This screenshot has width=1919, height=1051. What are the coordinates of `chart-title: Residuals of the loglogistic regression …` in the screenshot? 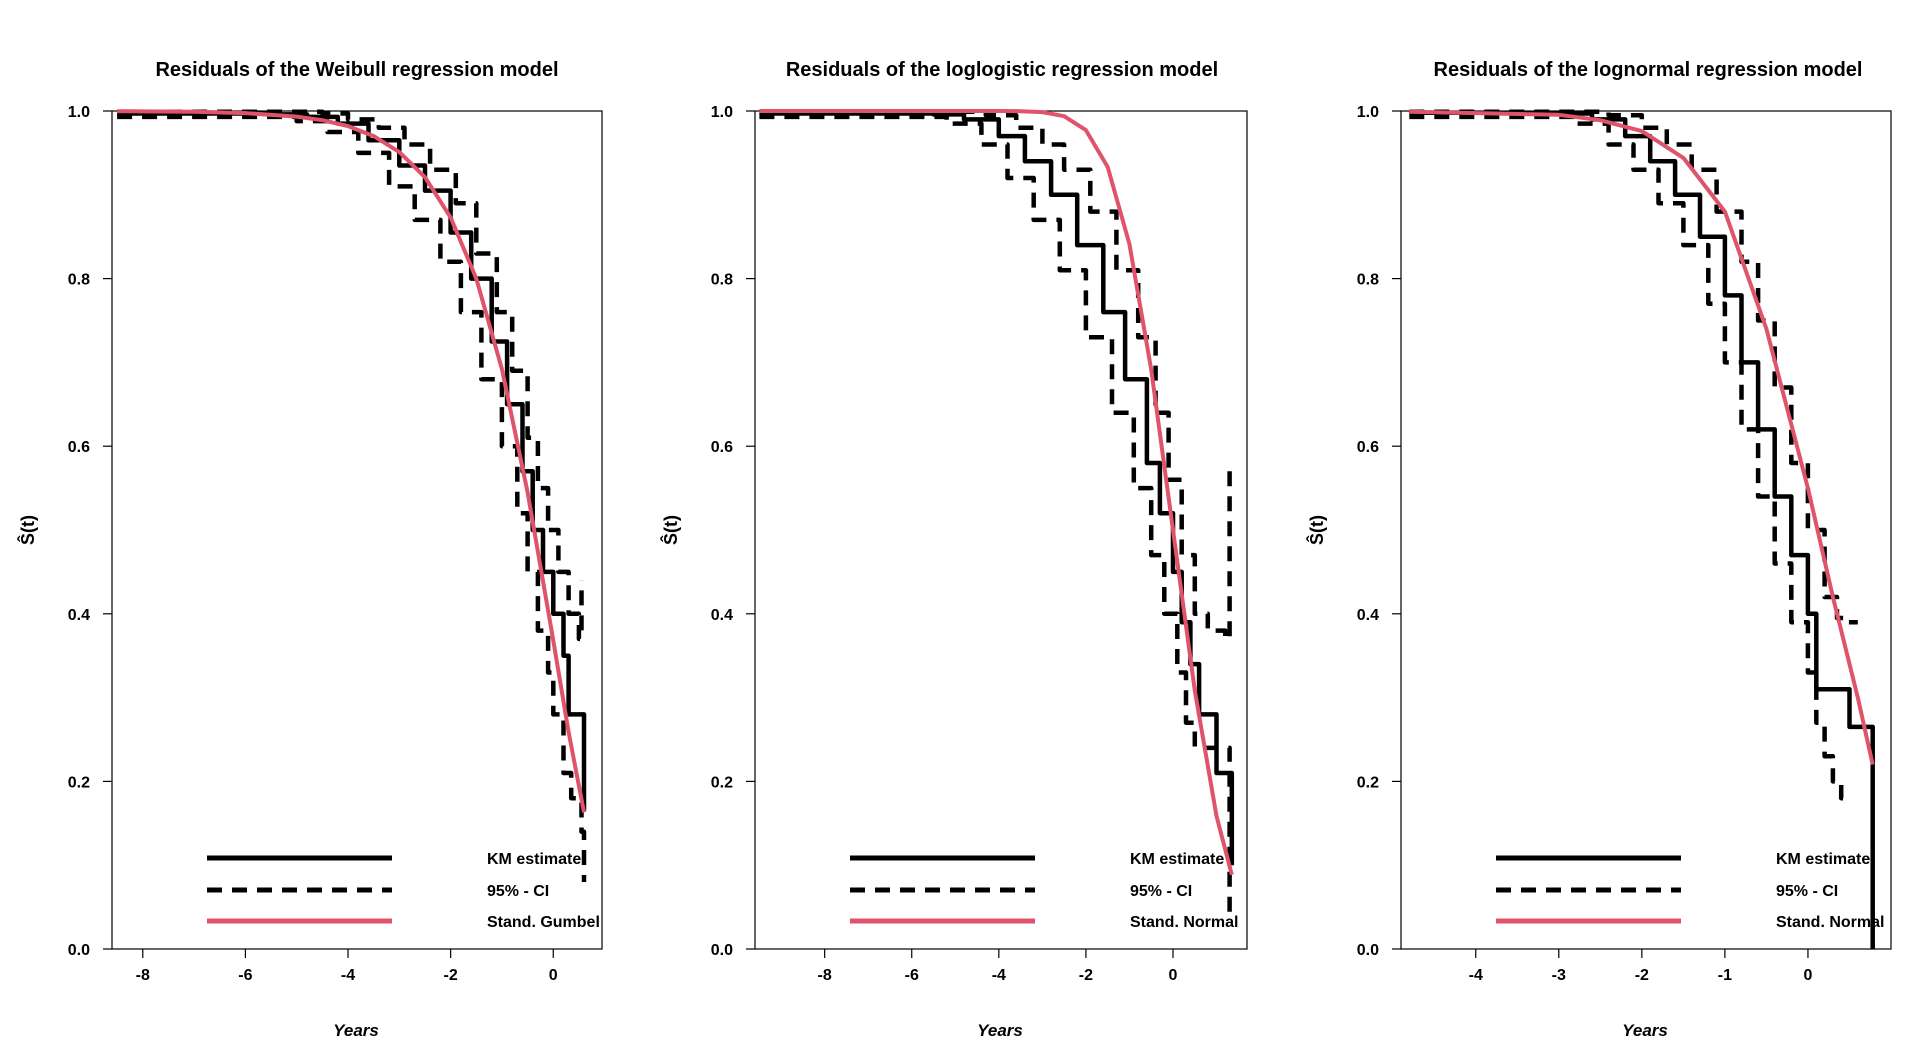 It's located at (1002, 70).